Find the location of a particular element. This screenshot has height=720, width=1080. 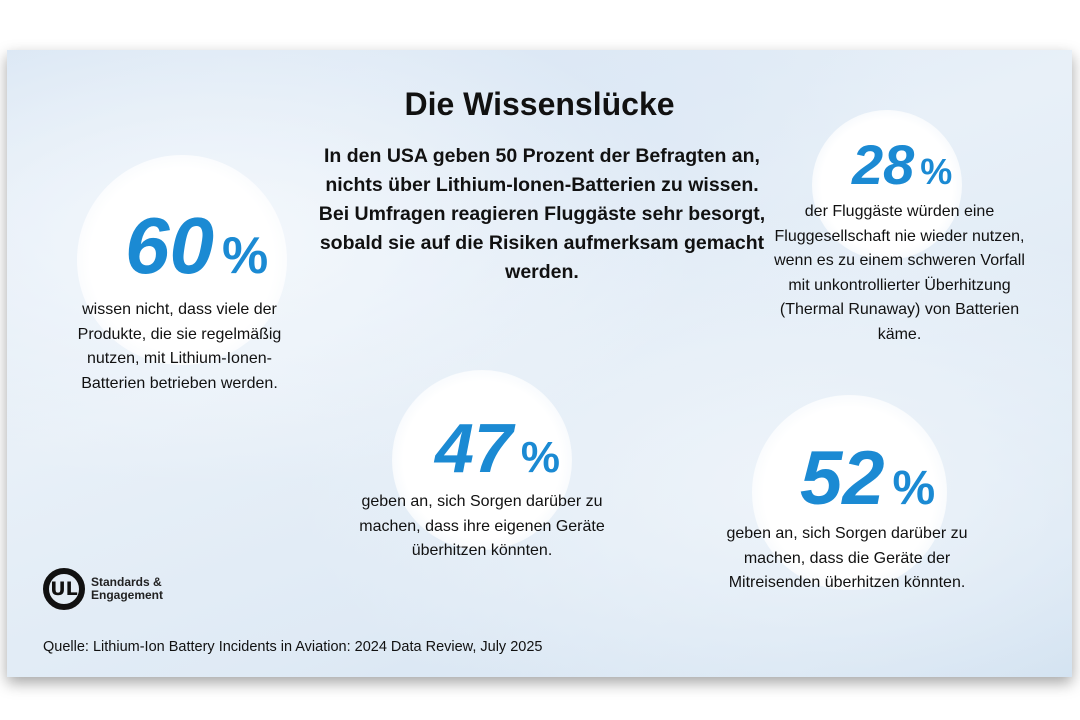

stat-number: 52 is located at coordinates (842, 478).